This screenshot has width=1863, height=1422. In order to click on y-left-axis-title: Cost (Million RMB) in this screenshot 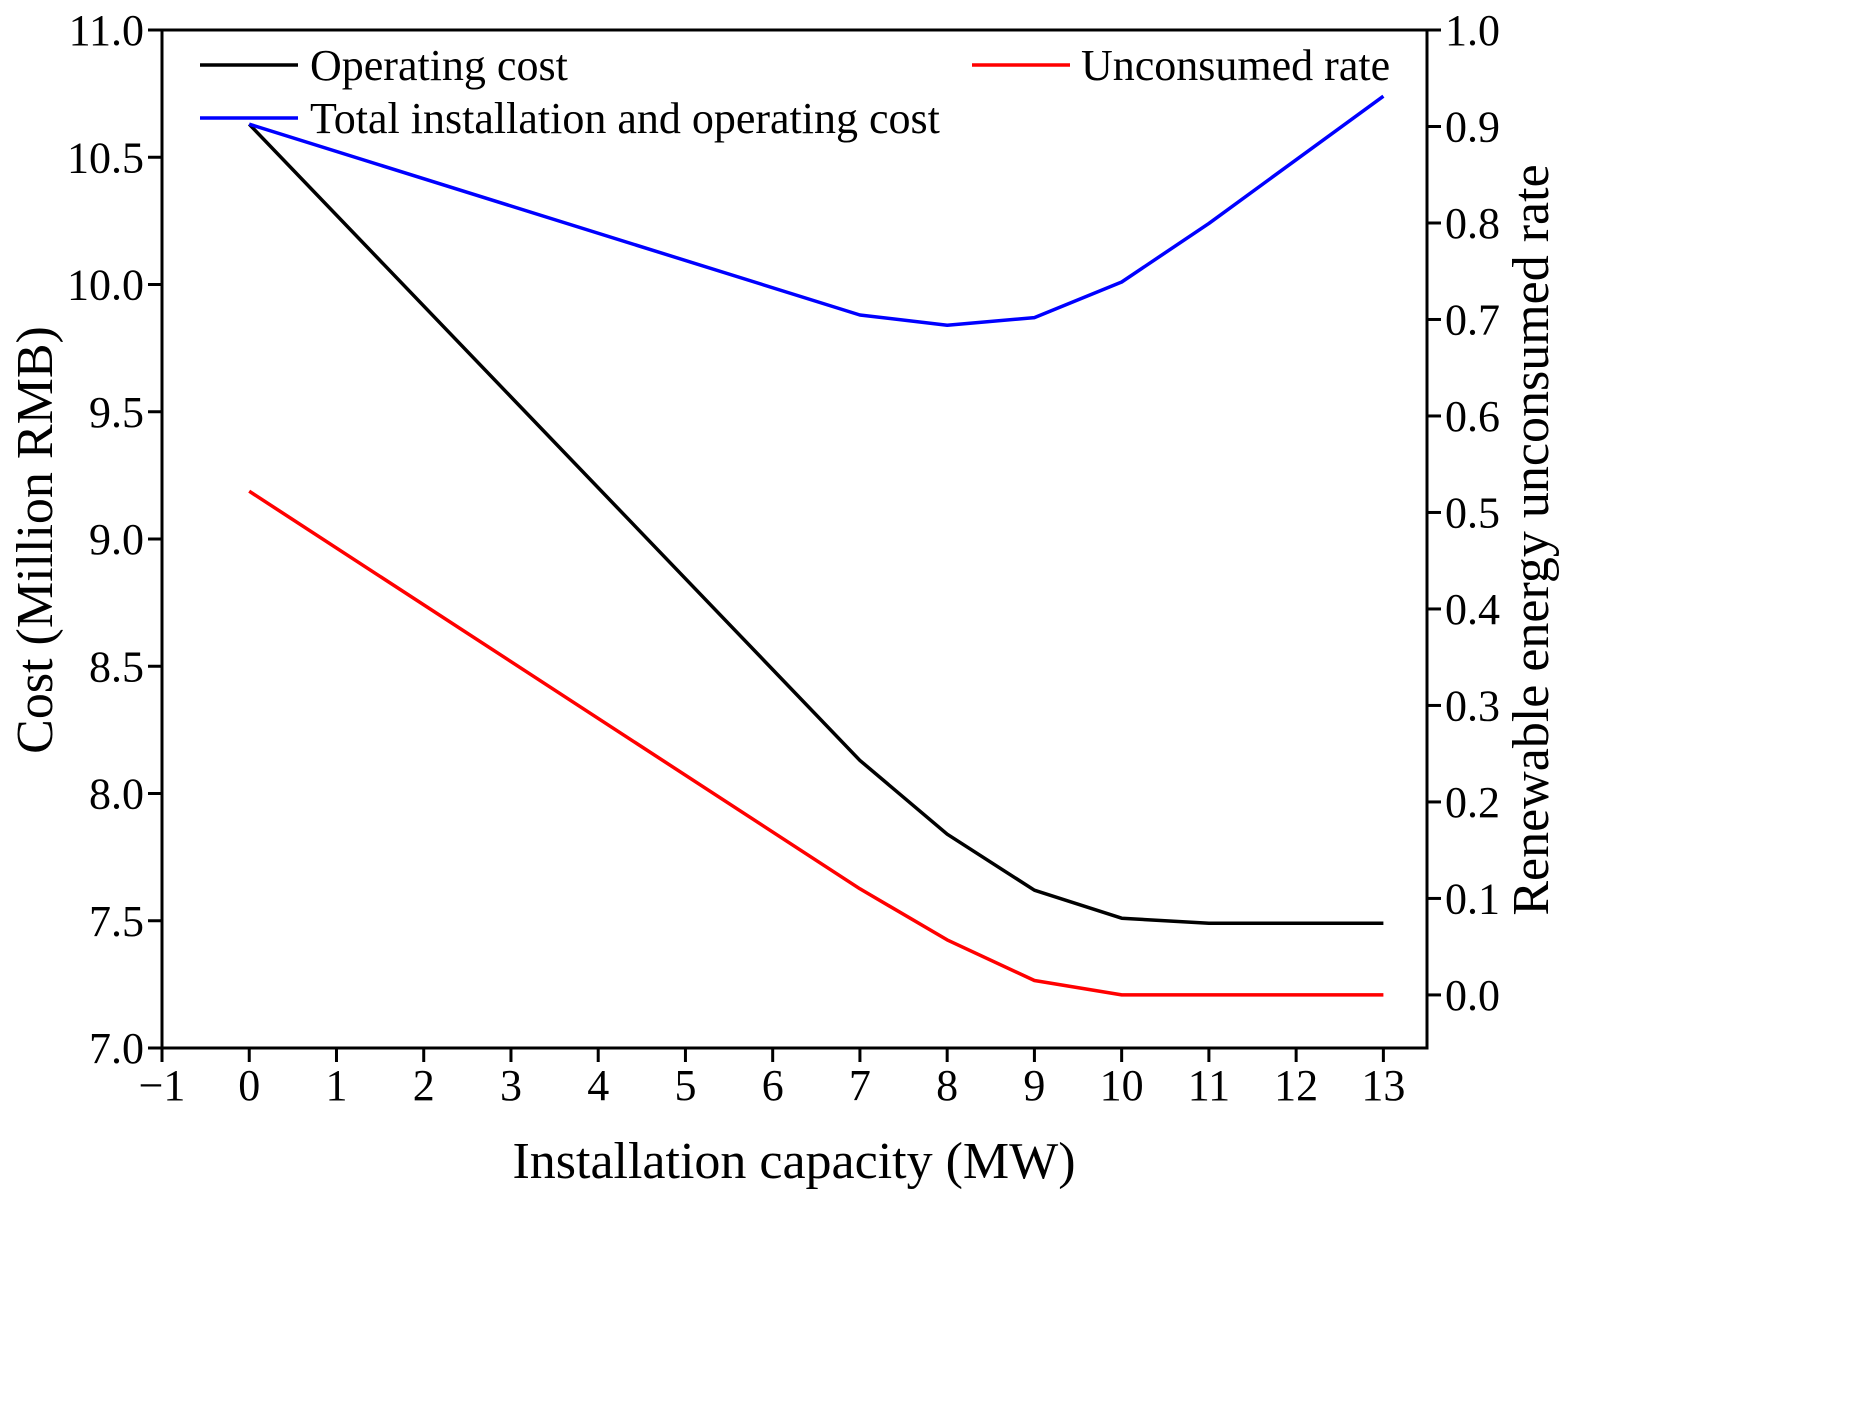, I will do `click(35, 540)`.